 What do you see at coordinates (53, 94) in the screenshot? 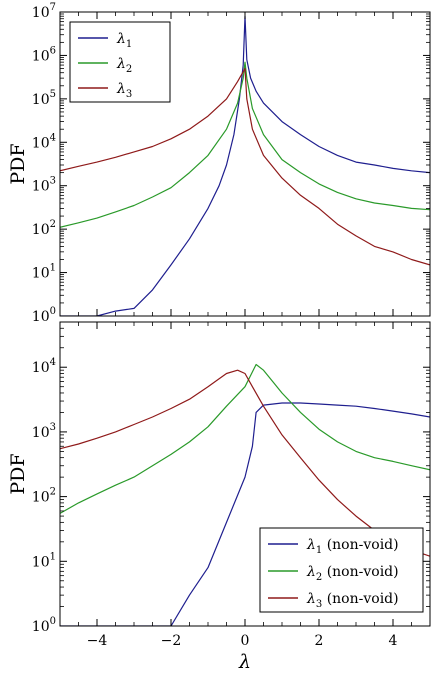
I see `y-tick-exponent: 5` at bounding box center [53, 94].